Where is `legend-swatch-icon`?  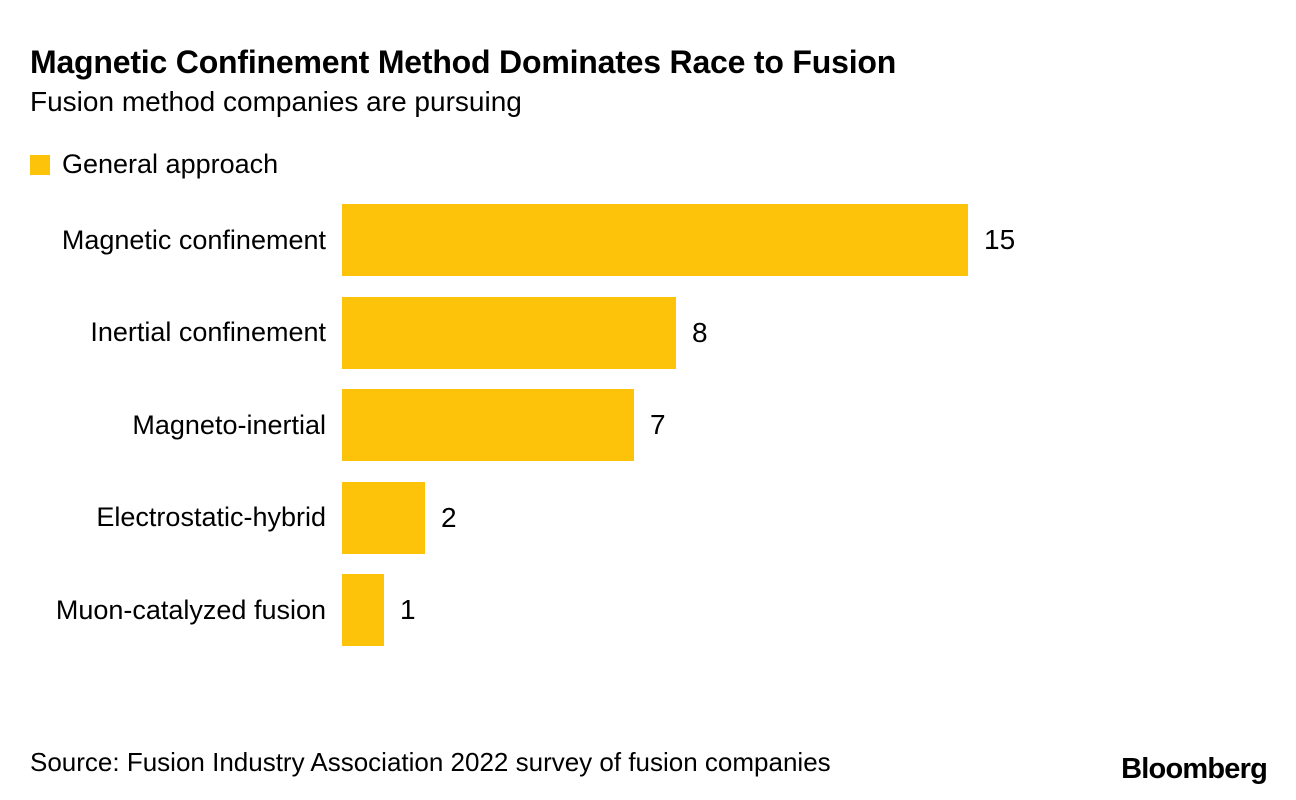 legend-swatch-icon is located at coordinates (40, 165).